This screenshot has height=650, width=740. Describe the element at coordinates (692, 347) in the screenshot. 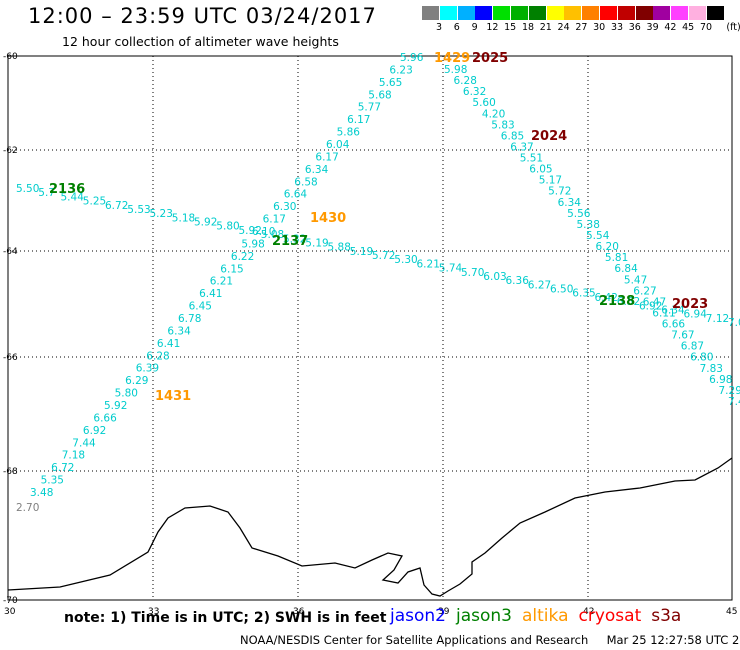

I see `descending-track-value: 6.87` at that location.